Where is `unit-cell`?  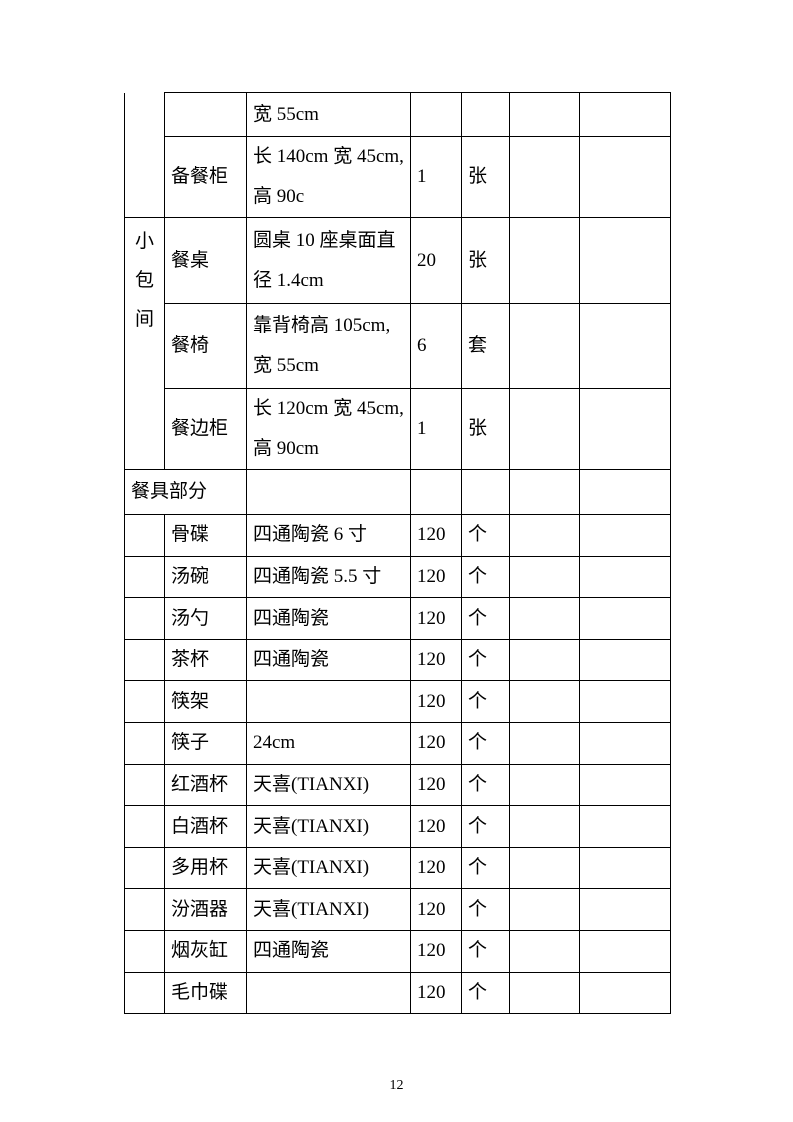 unit-cell is located at coordinates (485, 492).